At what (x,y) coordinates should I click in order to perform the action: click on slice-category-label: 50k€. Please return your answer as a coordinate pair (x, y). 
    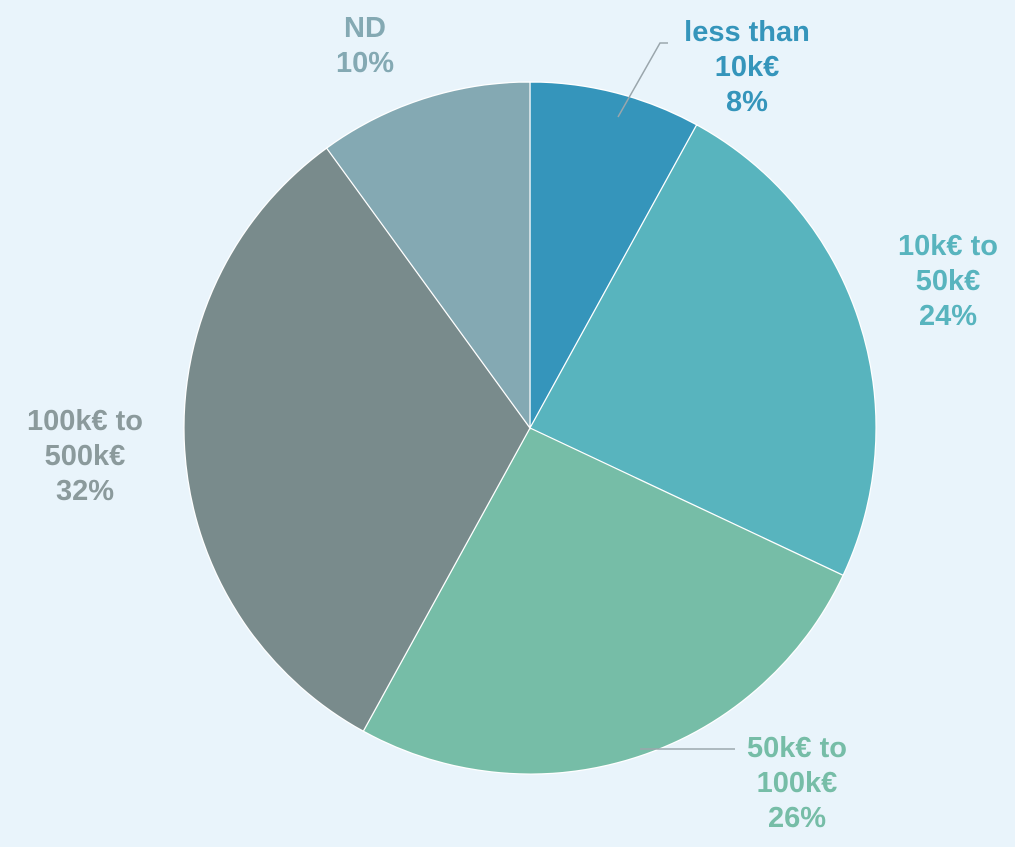
    Looking at the image, I should click on (948, 281).